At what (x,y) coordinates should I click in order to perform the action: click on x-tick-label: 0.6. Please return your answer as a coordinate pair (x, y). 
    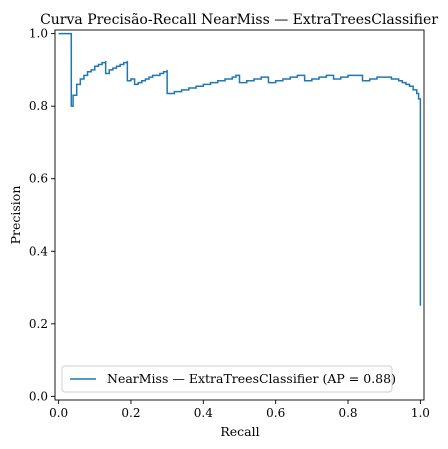
    Looking at the image, I should click on (275, 413).